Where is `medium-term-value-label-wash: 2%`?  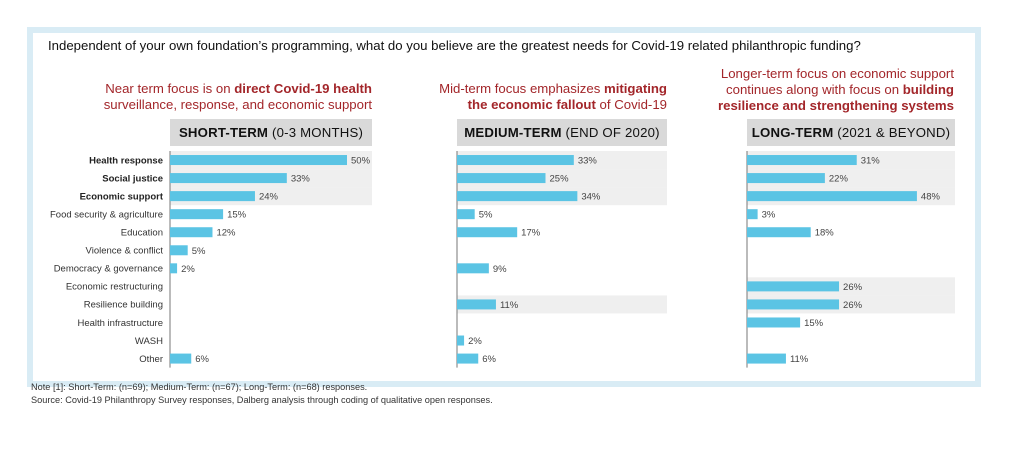
medium-term-value-label-wash: 2% is located at coordinates (475, 341).